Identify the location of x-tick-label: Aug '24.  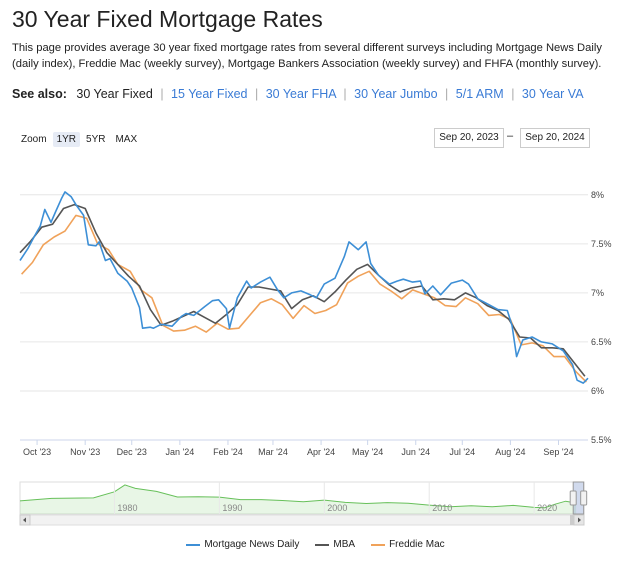
(510, 452).